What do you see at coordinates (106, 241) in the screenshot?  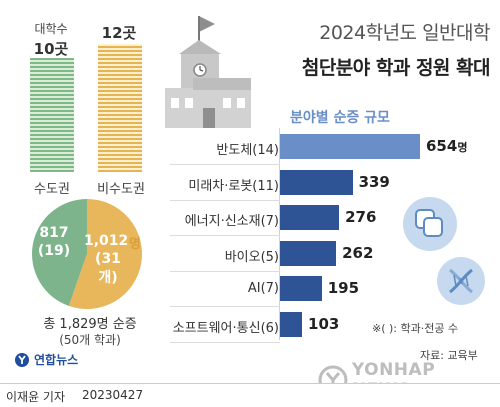 I see `pie-noncapital-value: 1,012` at bounding box center [106, 241].